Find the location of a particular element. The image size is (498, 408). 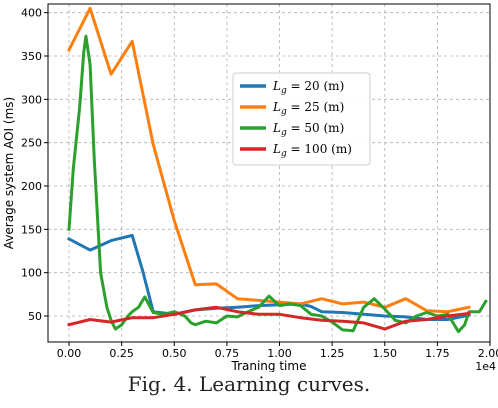

legend-box is located at coordinates (301, 119).